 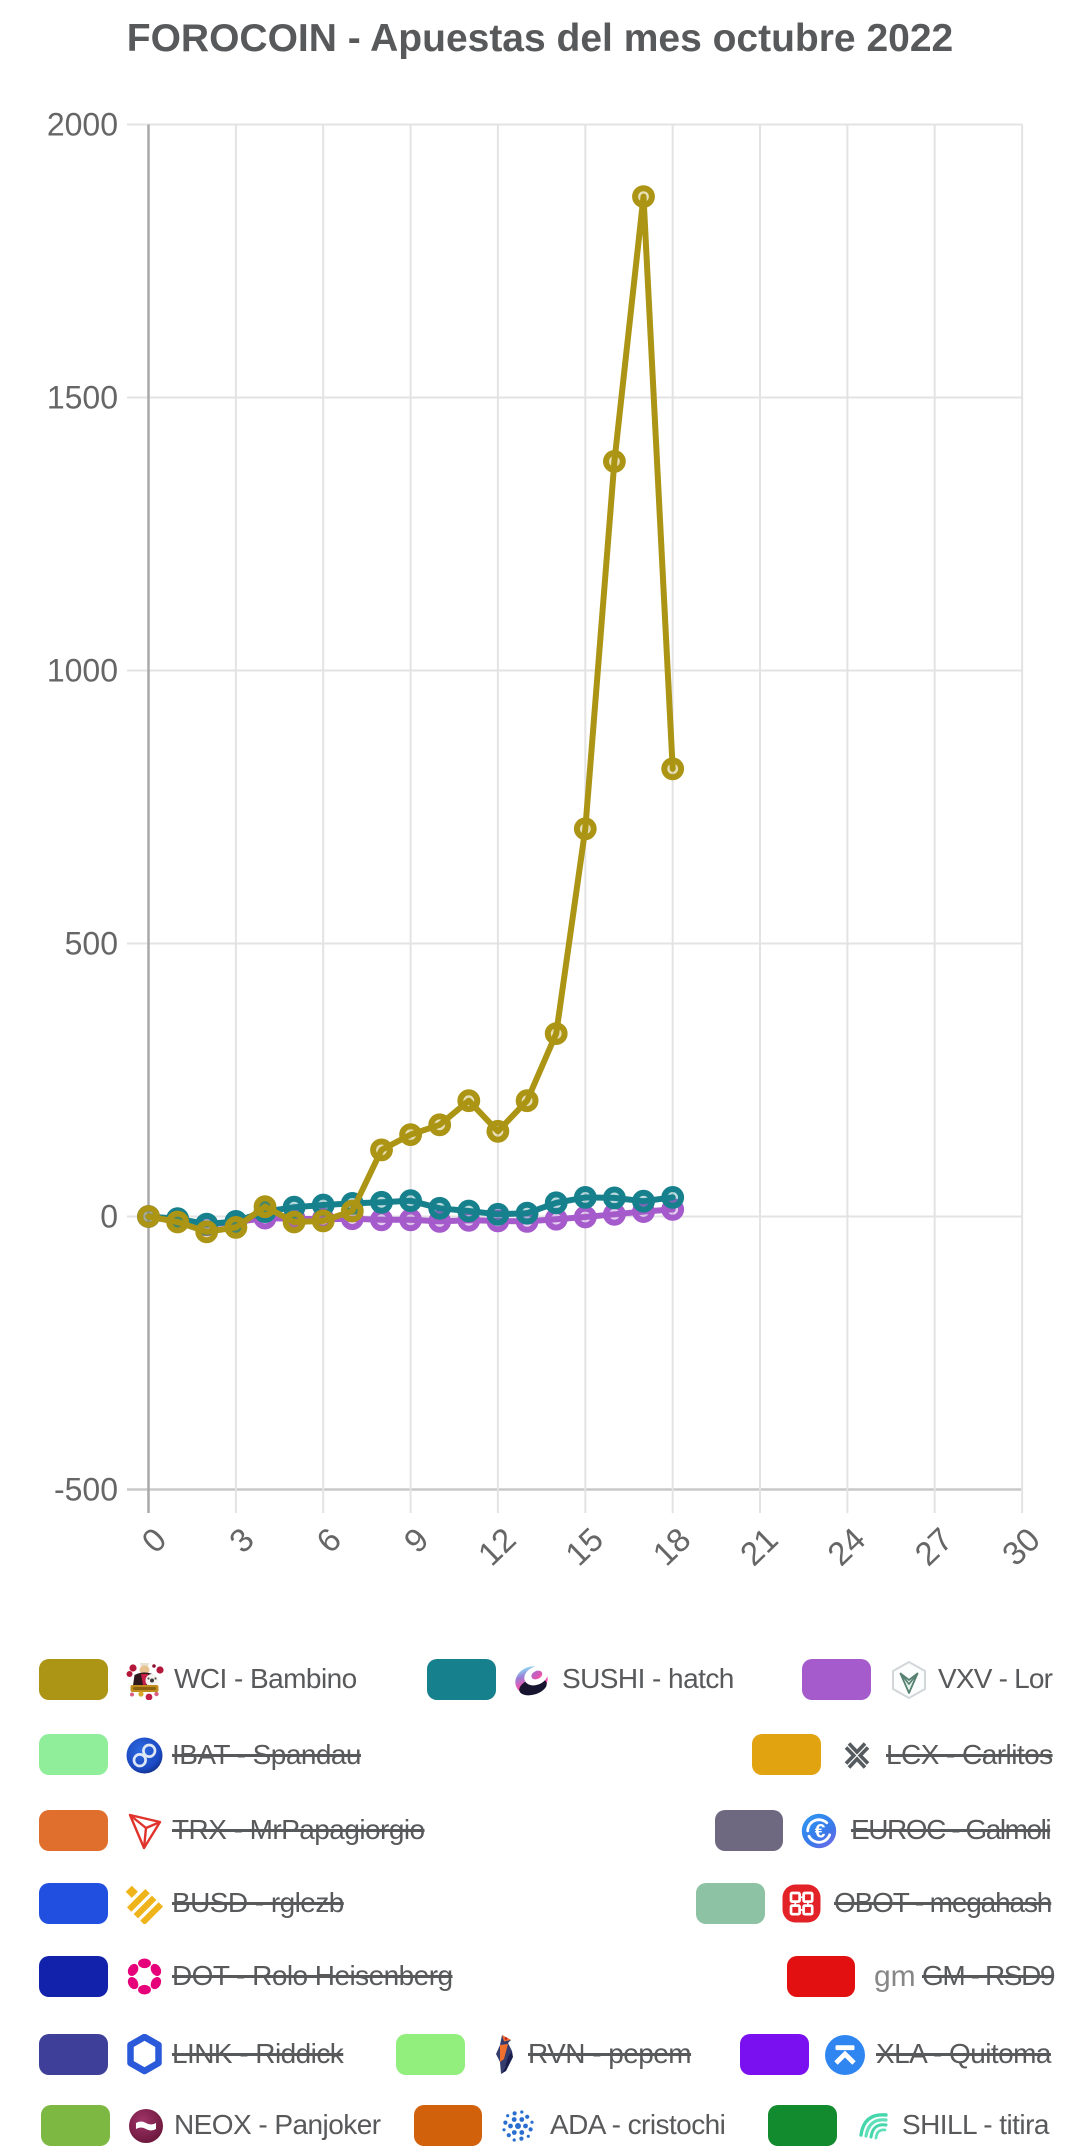 I want to click on svg-text: 24, so click(x=846, y=1546).